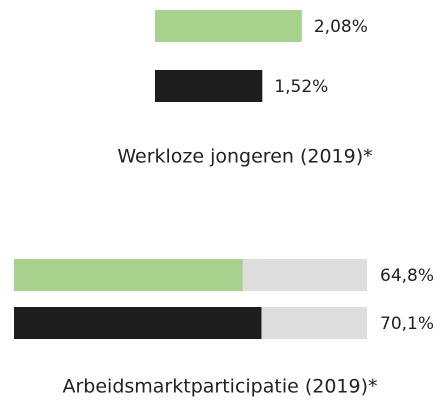 Image resolution: width=441 pixels, height=408 pixels. I want to click on chart-title: Arbeidsmarktparticipatie (2019)*, so click(219, 387).